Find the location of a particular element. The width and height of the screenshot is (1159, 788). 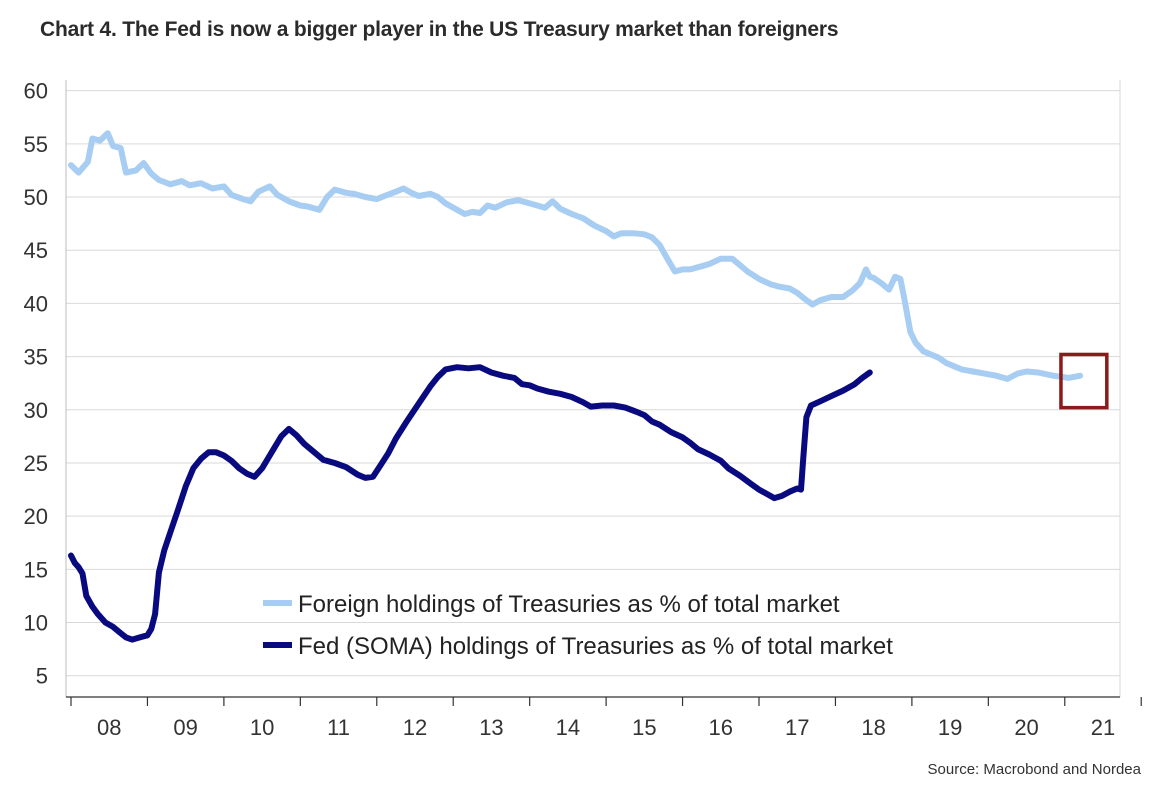

x-tick-label: 09 is located at coordinates (185, 727).